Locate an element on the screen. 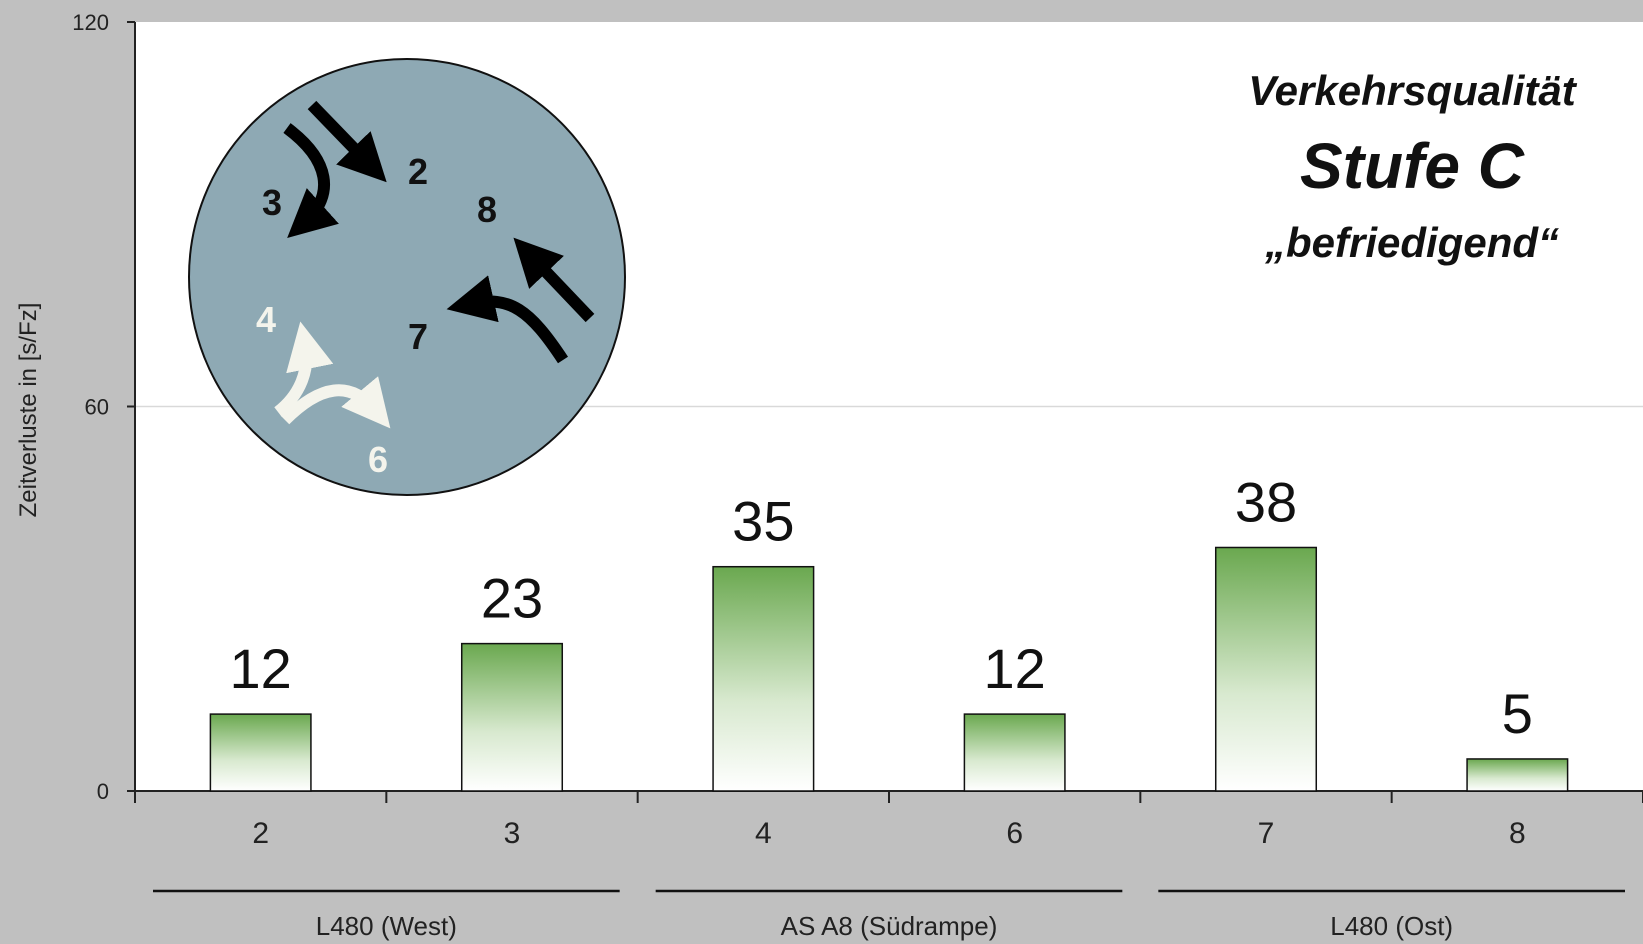  y-tick-label: 120 is located at coordinates (90, 22).